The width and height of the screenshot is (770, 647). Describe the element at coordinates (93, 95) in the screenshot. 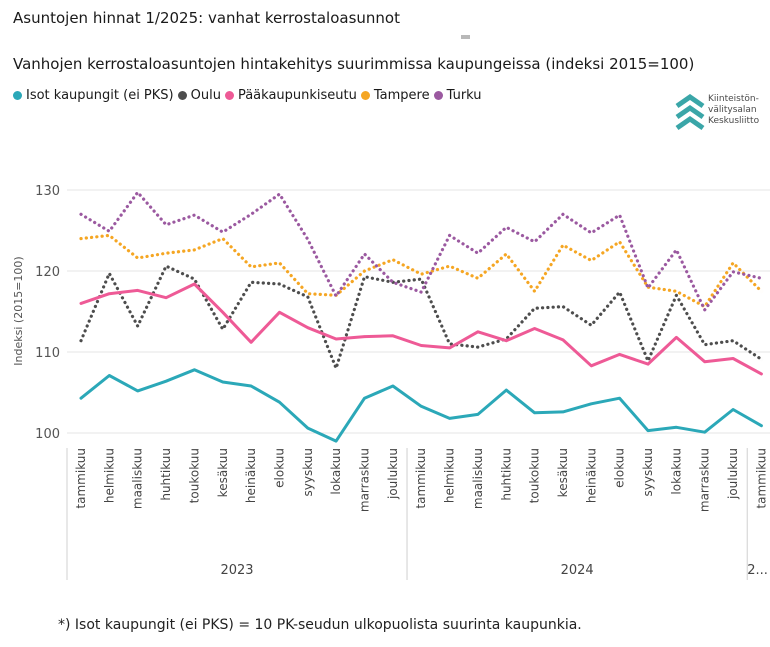

I see `legend-item: Isot kaupungit (ei PKS)` at that location.